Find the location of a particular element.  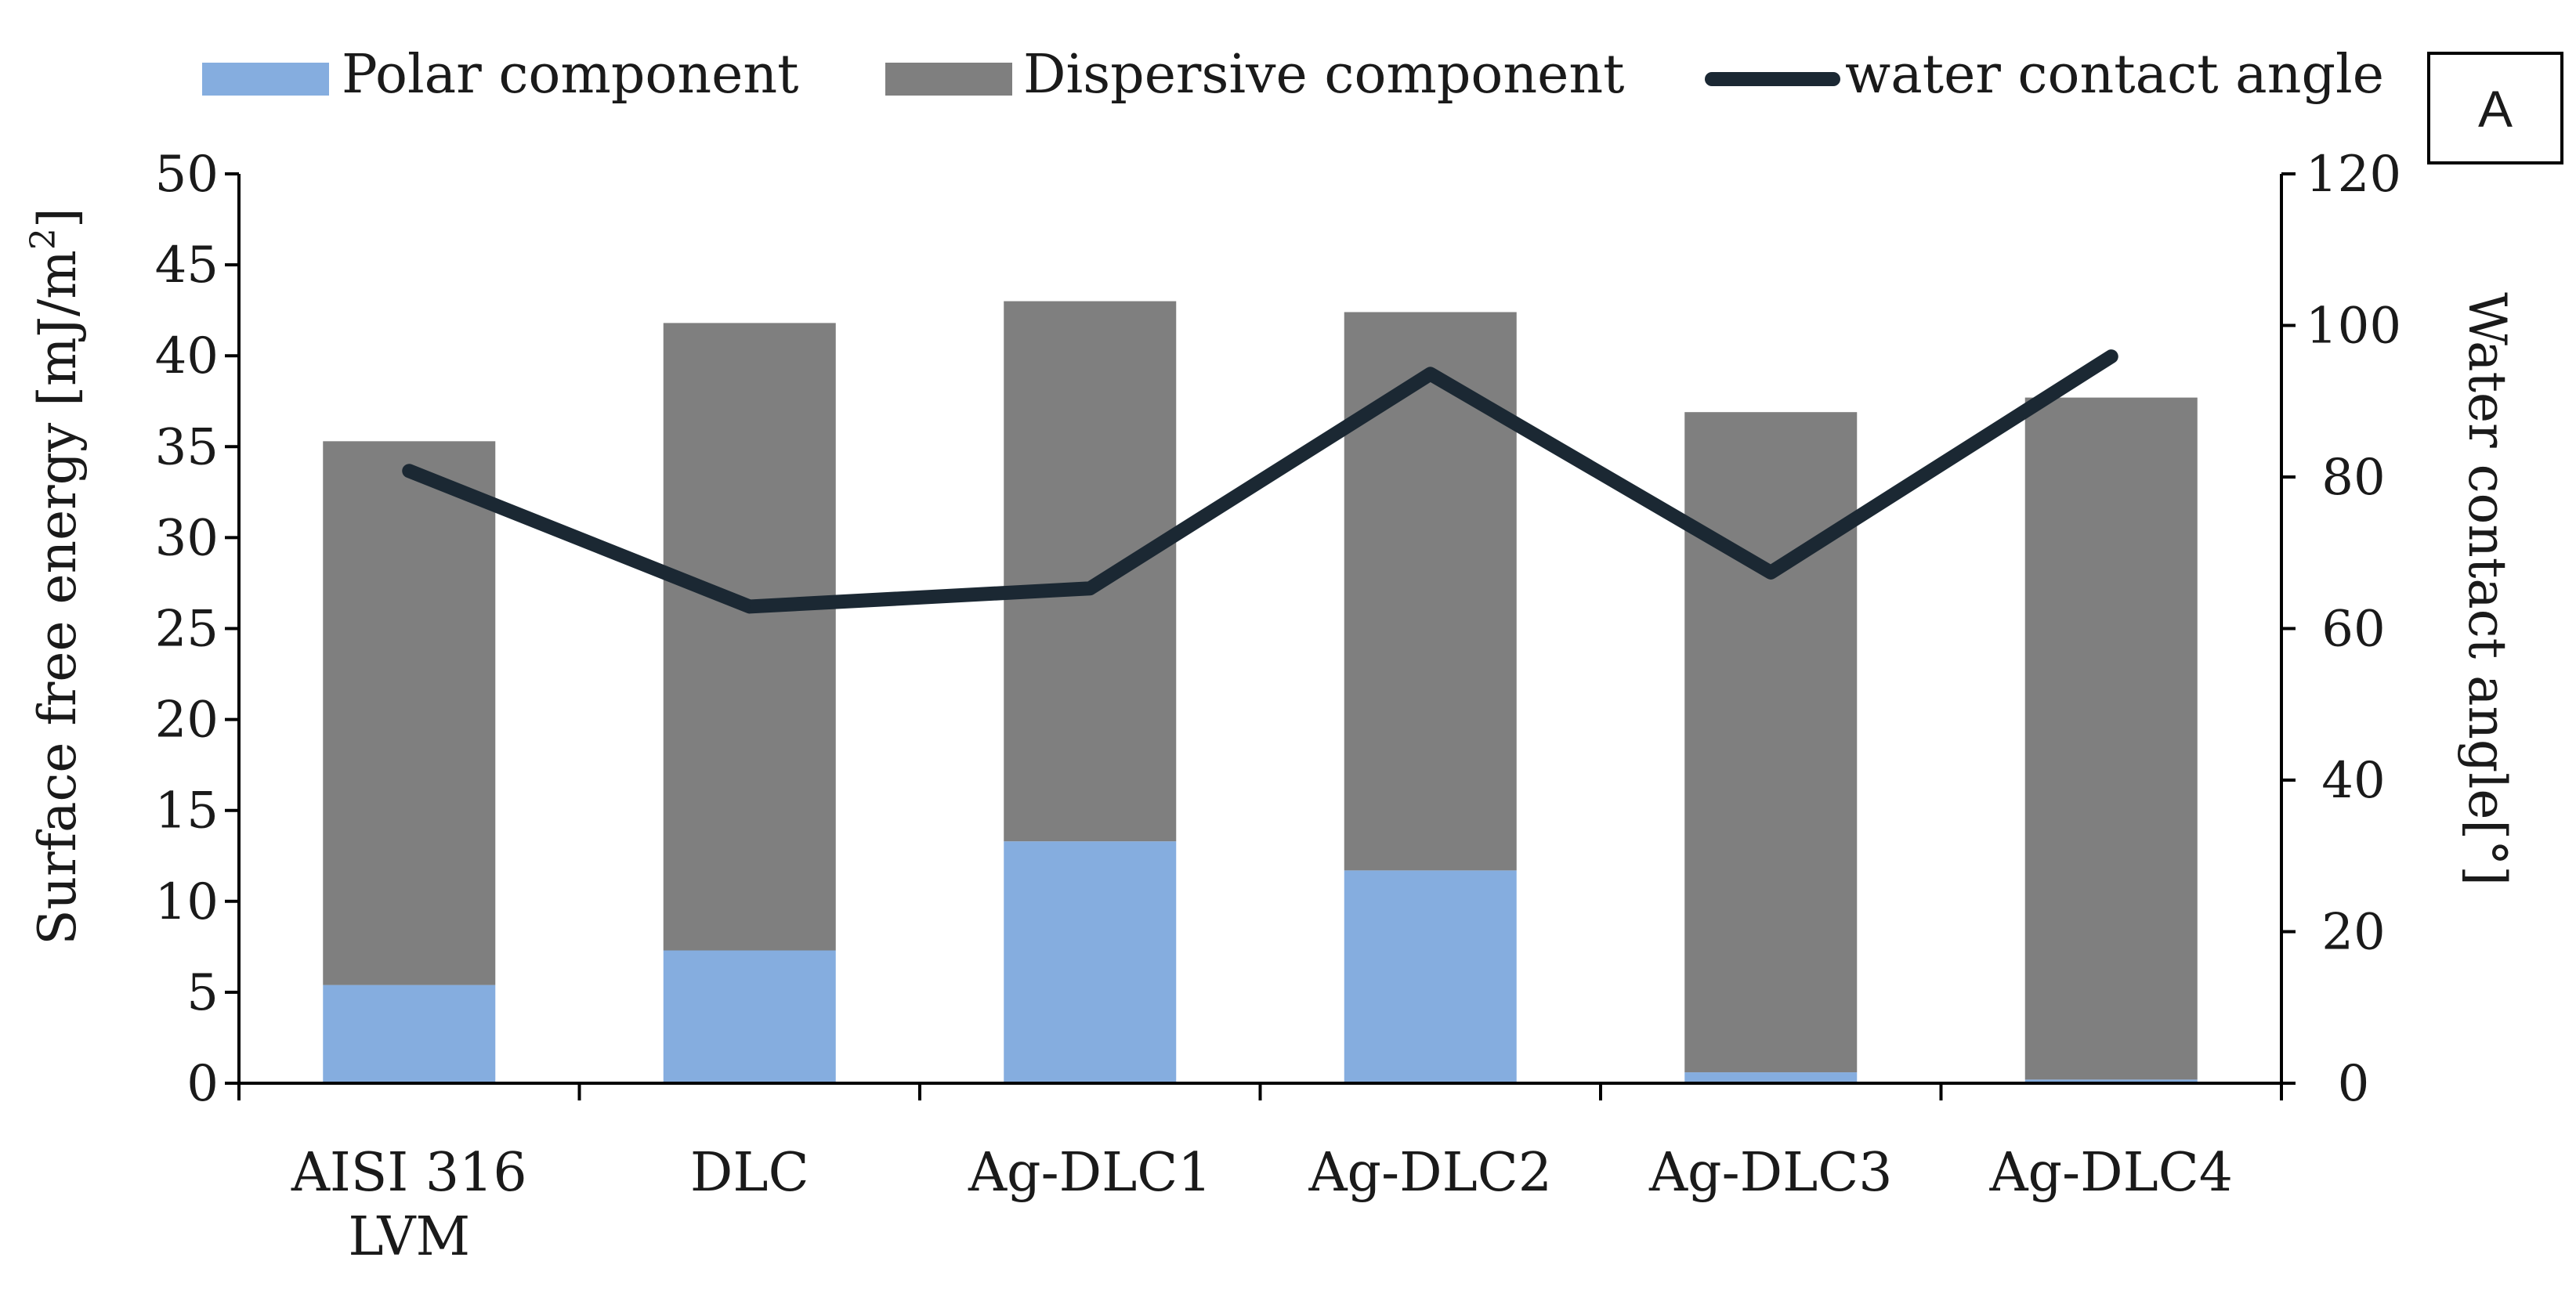

y-tick-label: 35 is located at coordinates (187, 447).